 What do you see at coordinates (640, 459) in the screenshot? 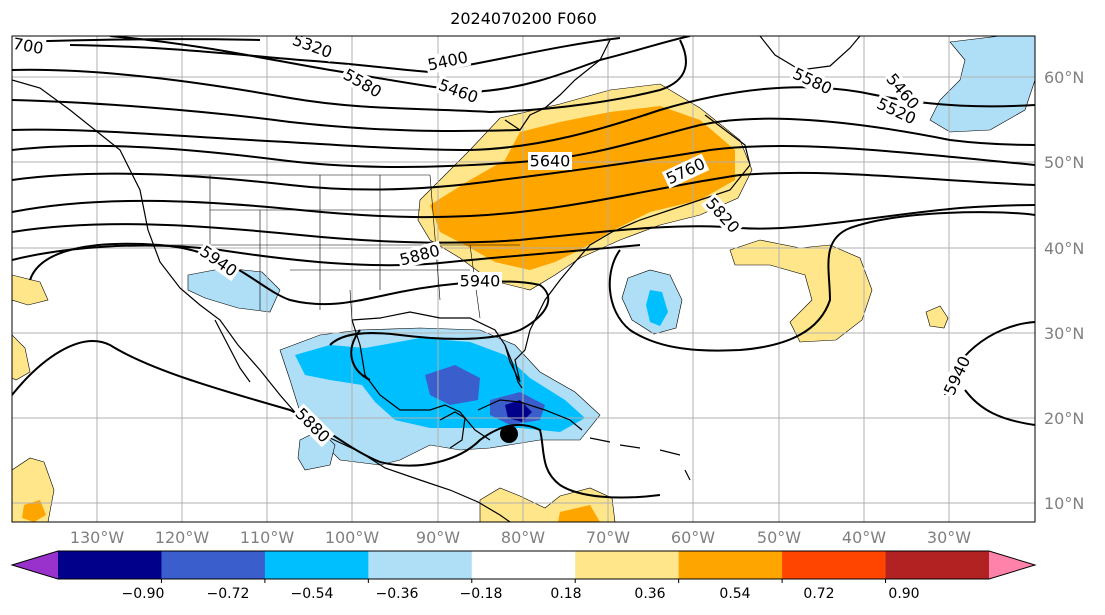
I see `caribbean-islands` at bounding box center [640, 459].